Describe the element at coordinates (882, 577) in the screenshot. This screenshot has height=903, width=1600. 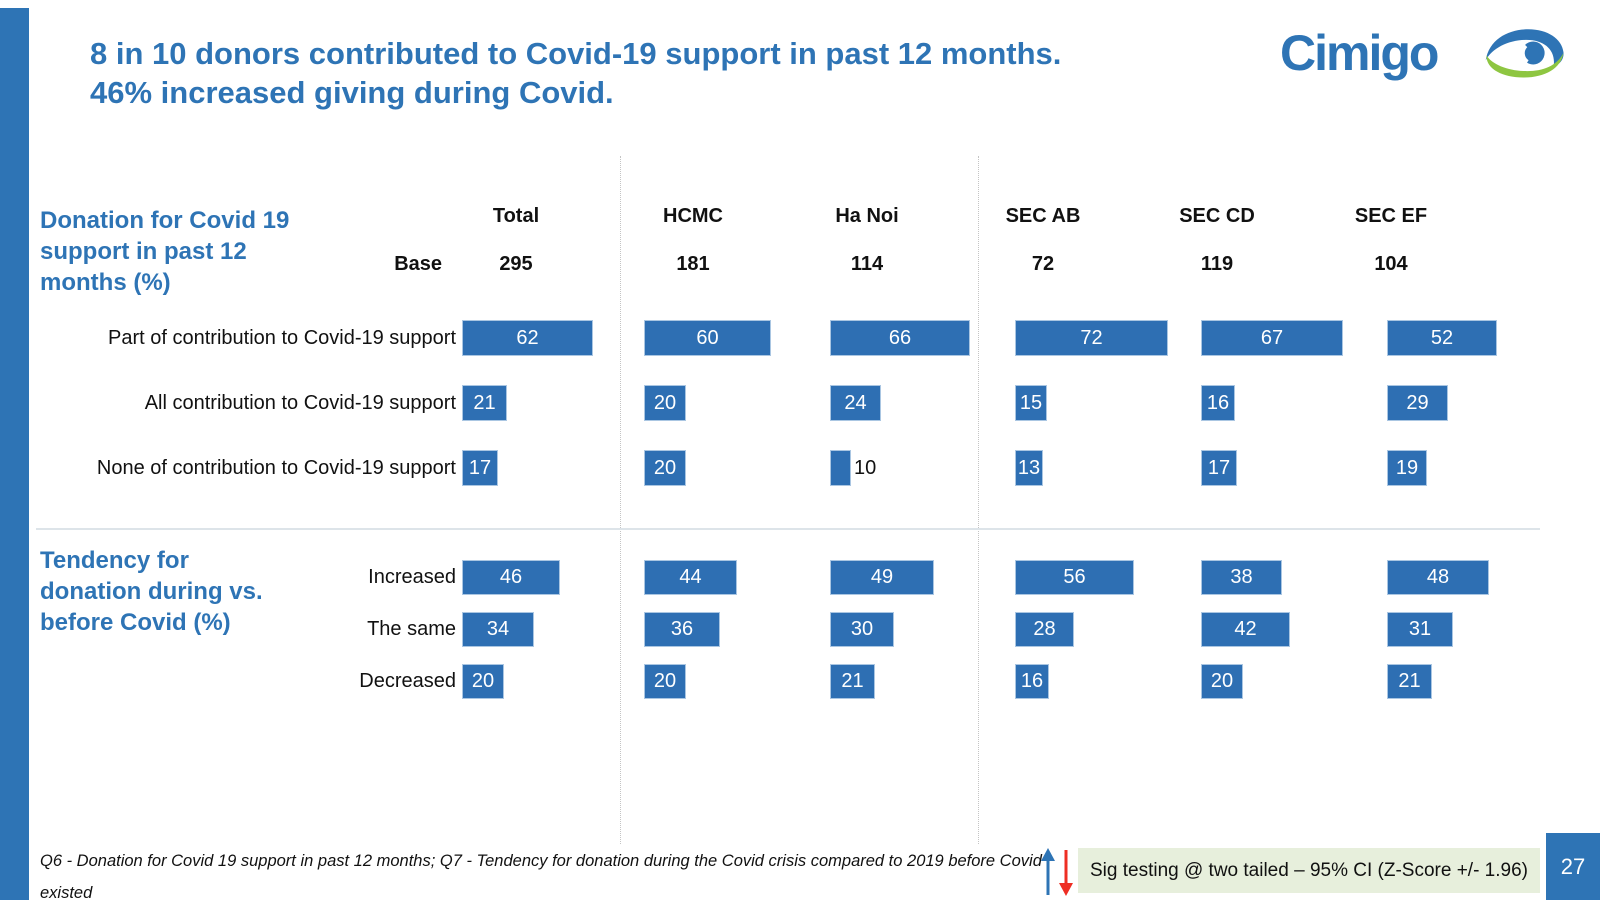
I see `bar: 49` at that location.